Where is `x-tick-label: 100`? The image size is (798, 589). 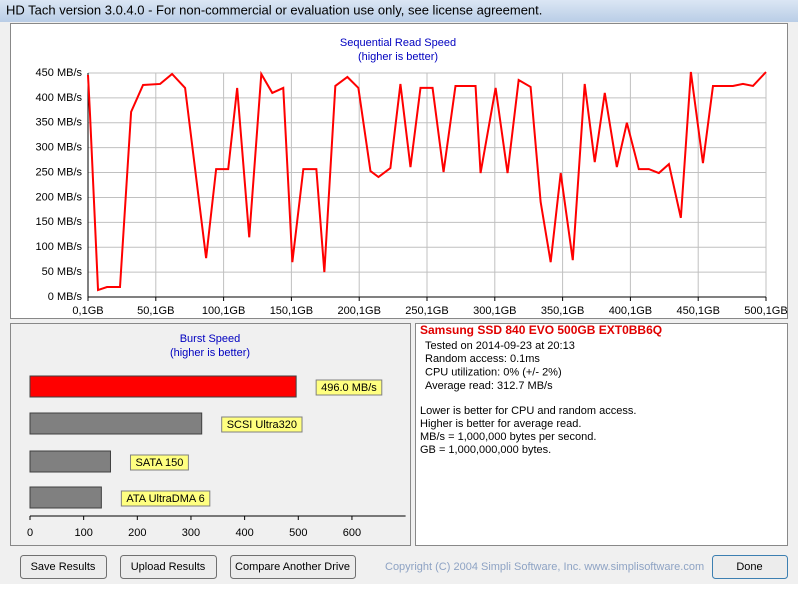 x-tick-label: 100 is located at coordinates (83, 533).